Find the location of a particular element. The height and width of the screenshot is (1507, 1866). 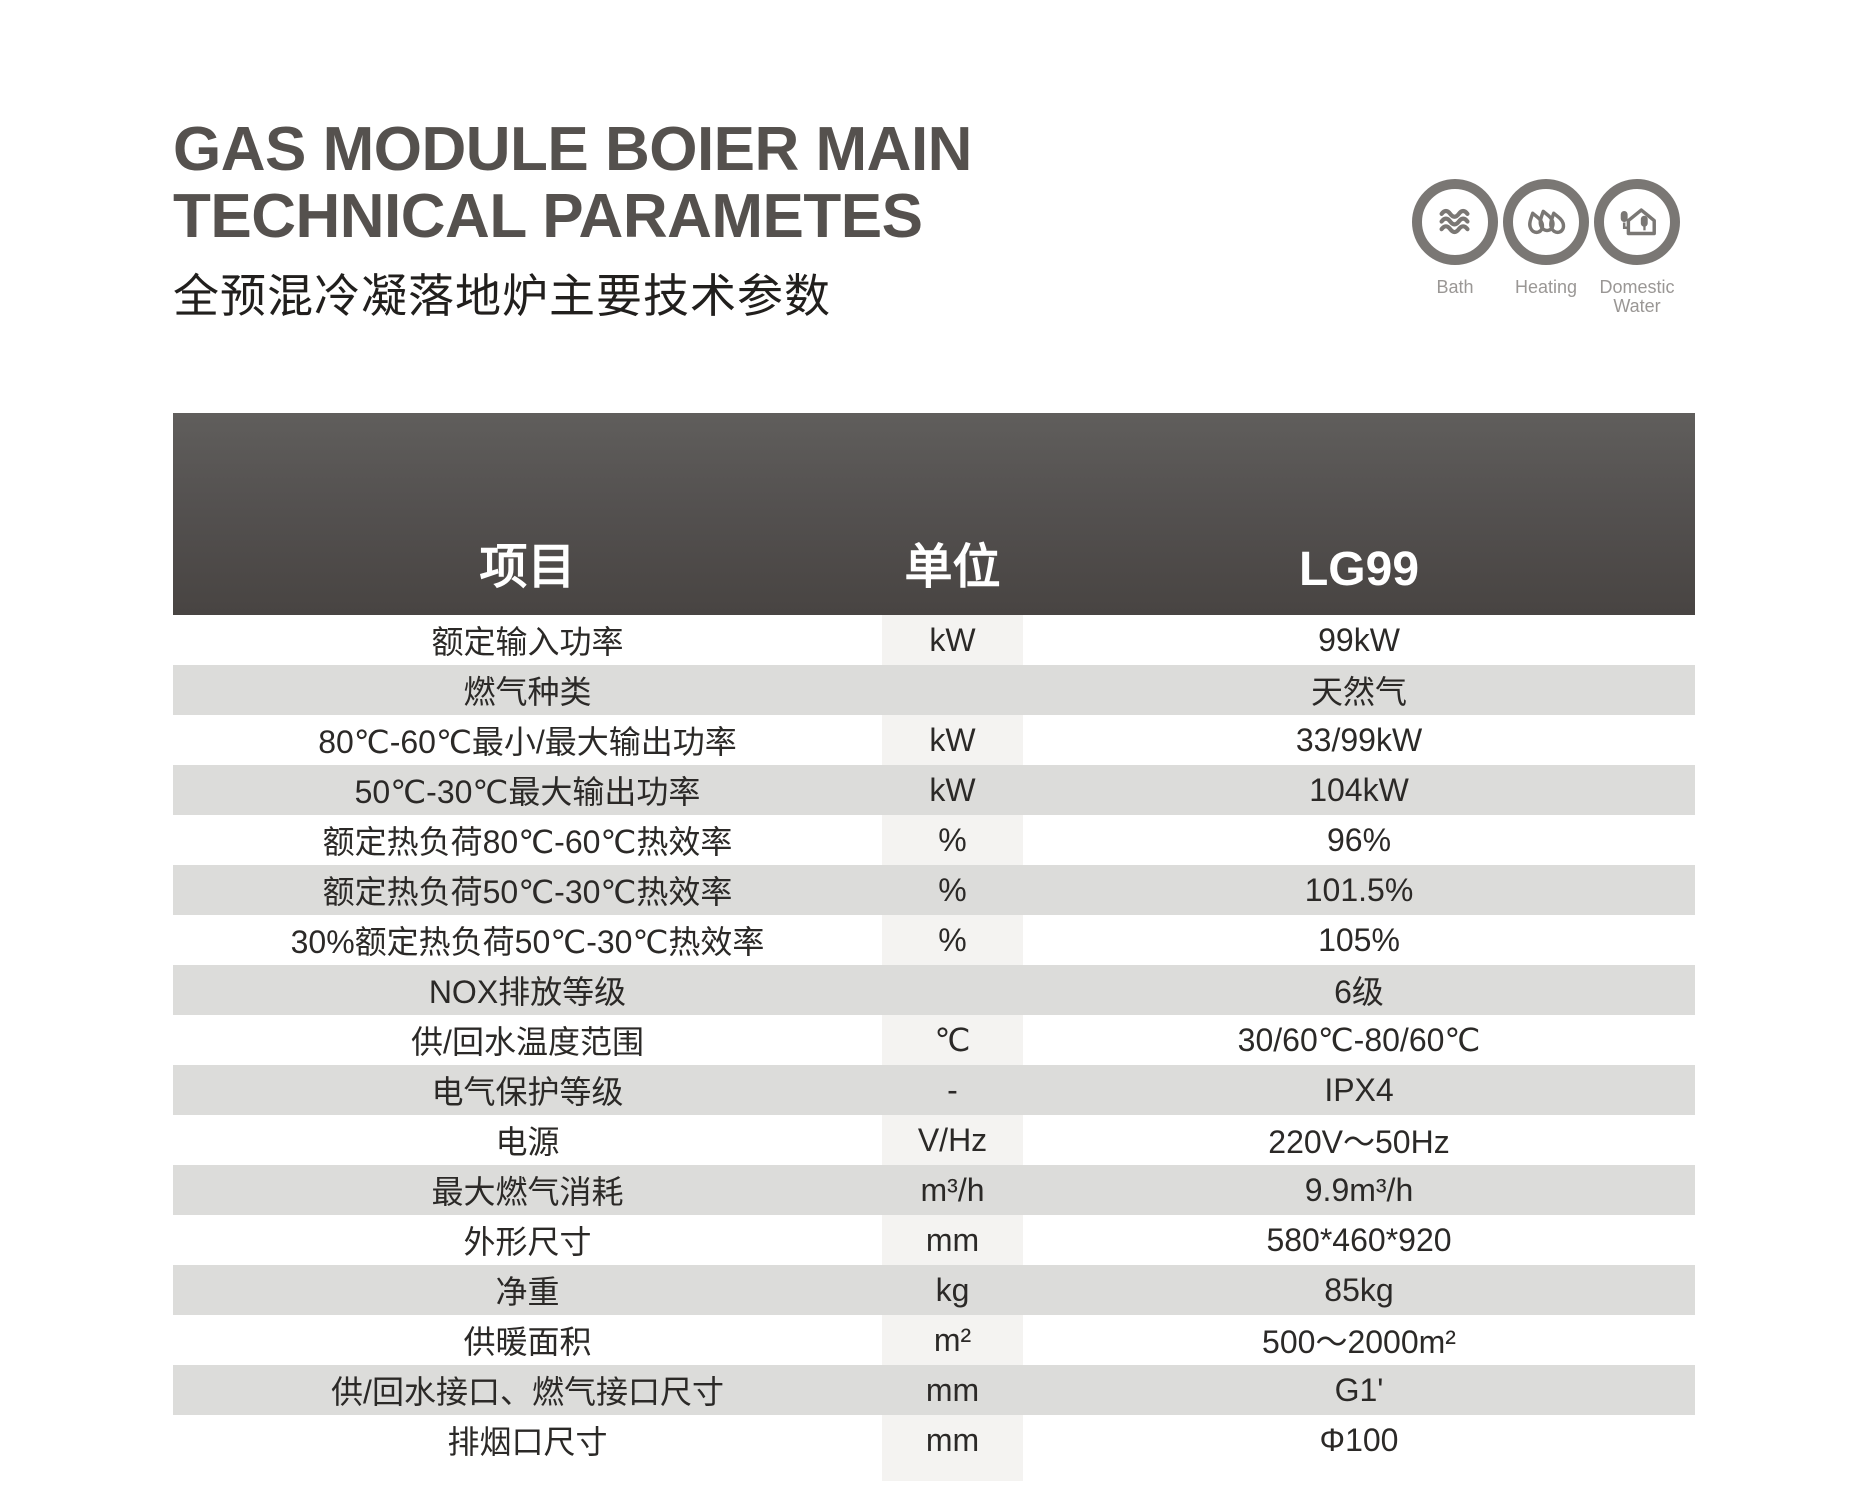

unit-column-tail is located at coordinates (952, 1473).